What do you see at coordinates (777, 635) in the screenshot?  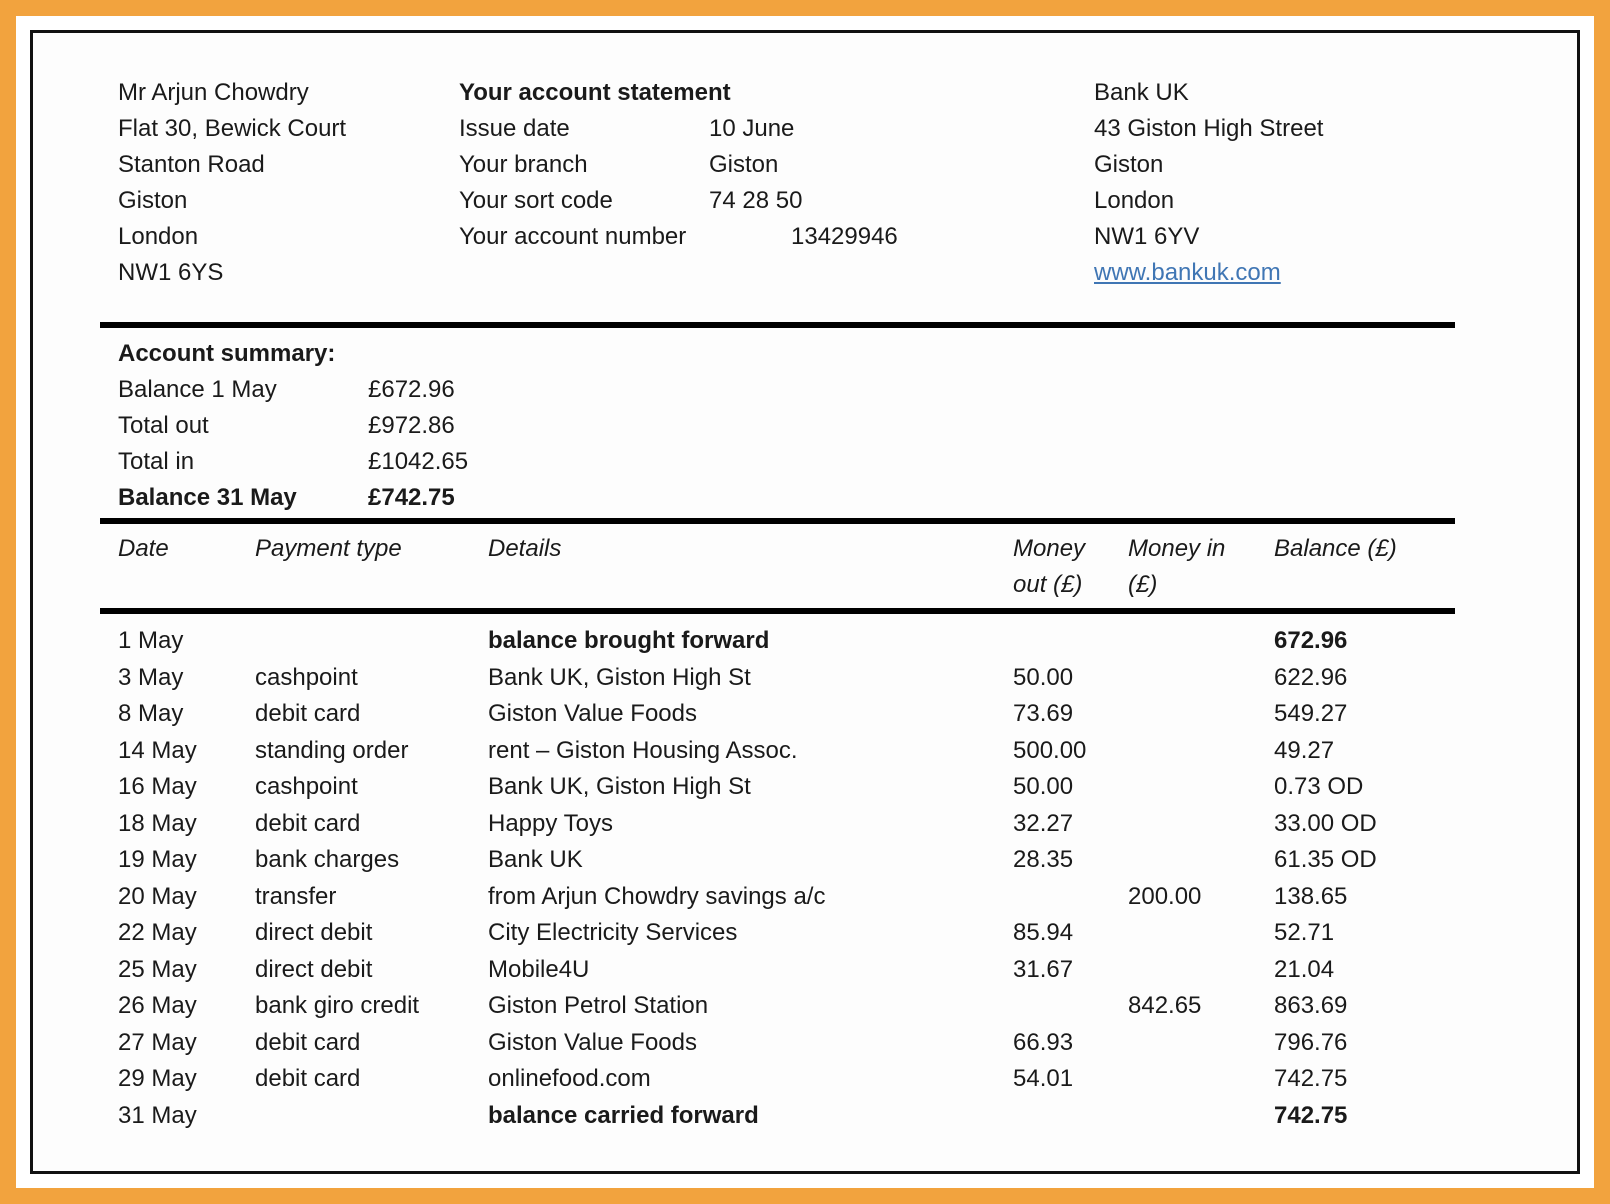 I see `transaction-row: 1 May balance brought forward 672.96` at bounding box center [777, 635].